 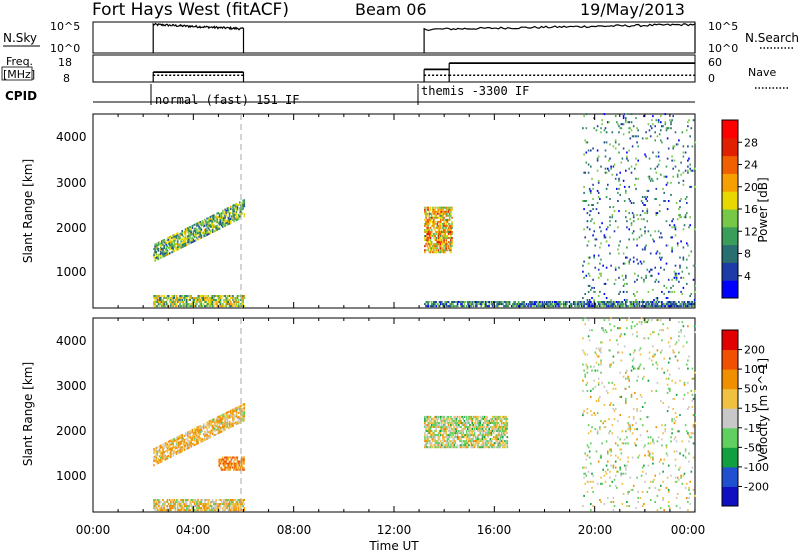 I want to click on colorbar-tick-label: 12, so click(x=751, y=231).